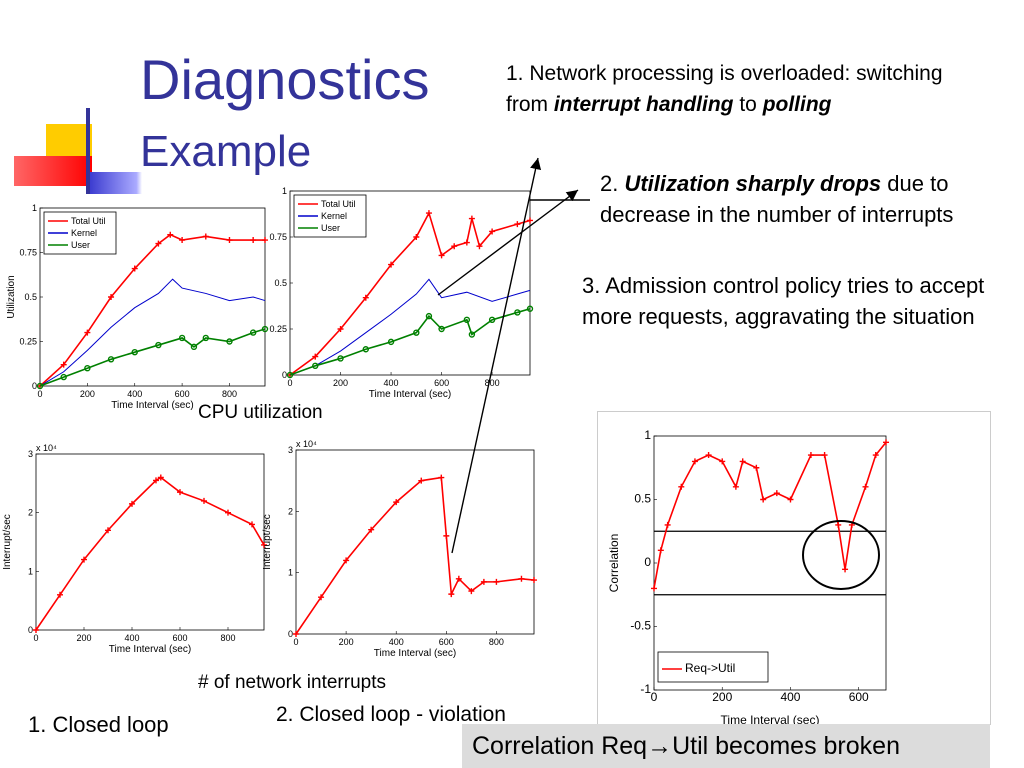  Describe the element at coordinates (28, 253) in the screenshot. I see `y-tick-label: 0.75` at that location.